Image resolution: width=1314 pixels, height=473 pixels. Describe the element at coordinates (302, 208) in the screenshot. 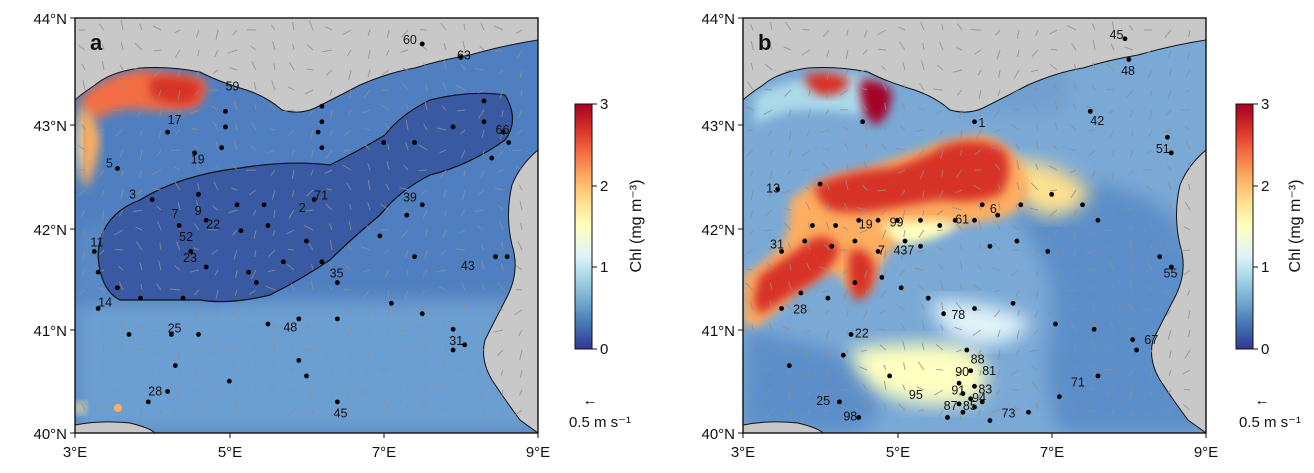

I see `station-label: 2` at that location.